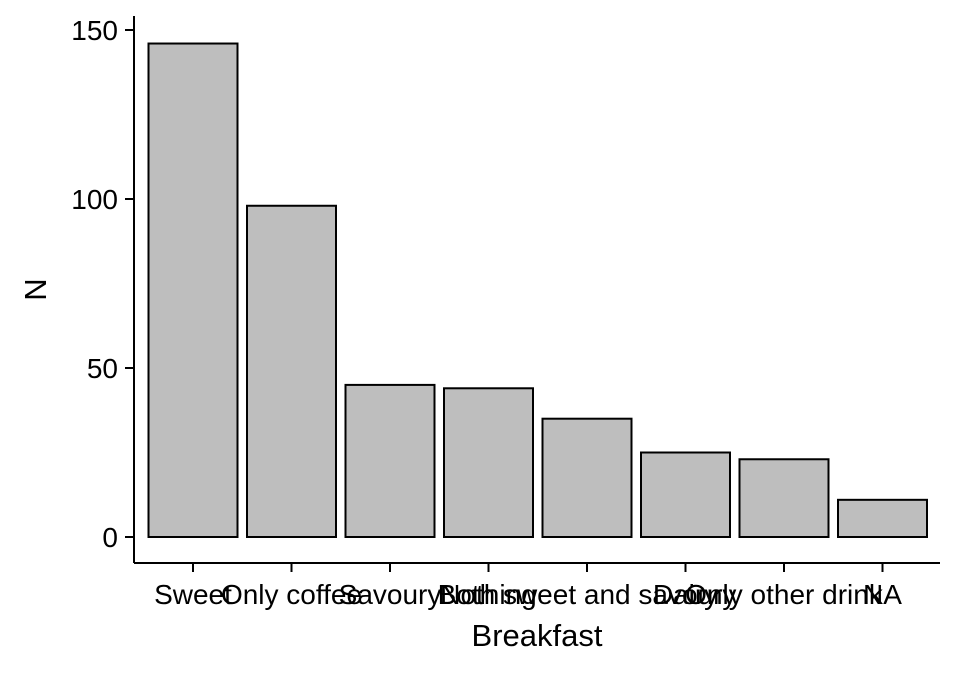 This screenshot has height=677, width=960. I want to click on x-tick-label-nothing: Nothing, so click(488, 594).